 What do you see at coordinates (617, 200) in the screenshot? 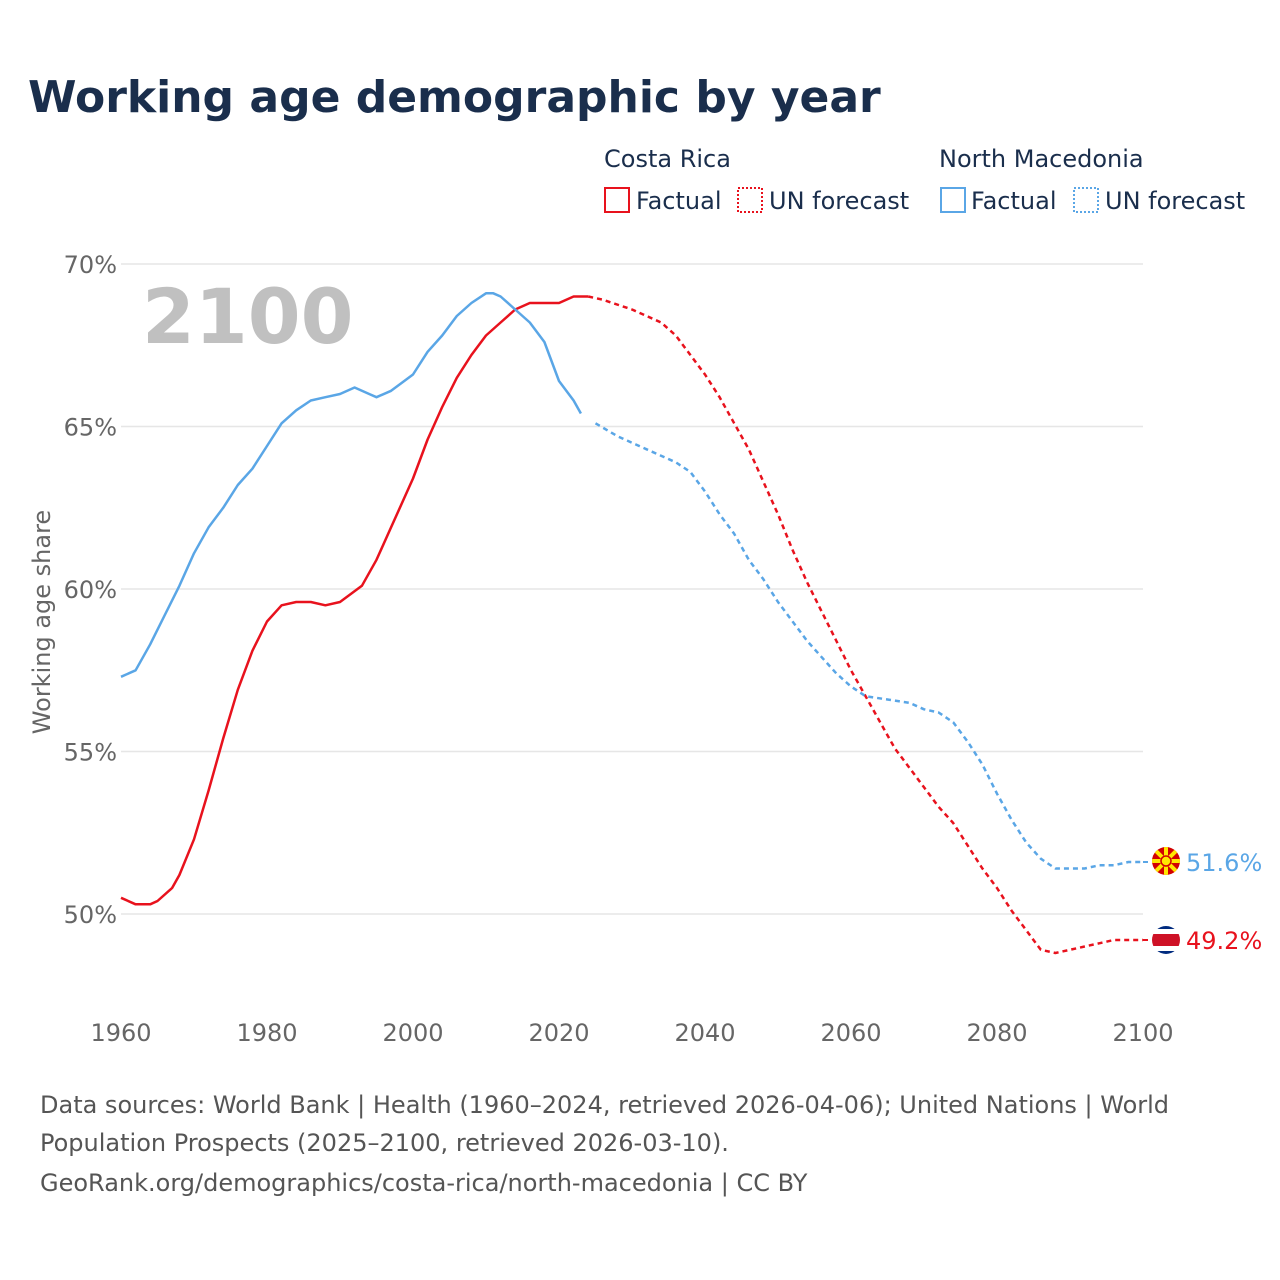
I see `legend-swatch-costa-rica-factual` at bounding box center [617, 200].